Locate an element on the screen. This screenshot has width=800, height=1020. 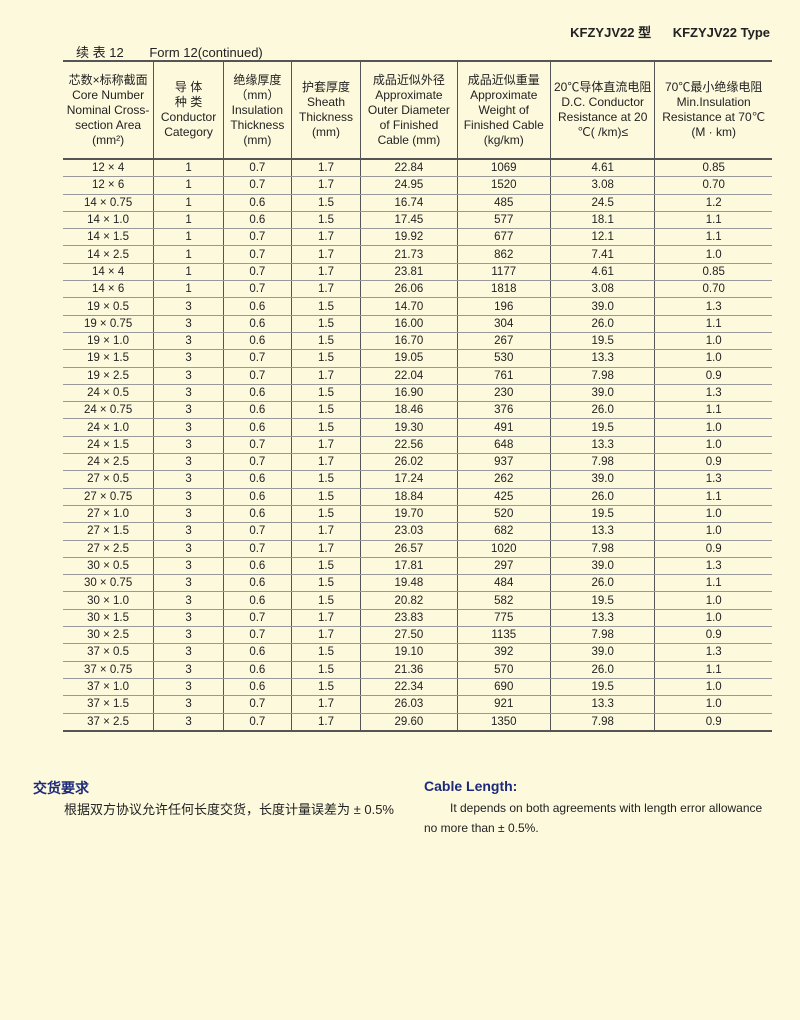
table-cell: 19 × 2.5 is located at coordinates (108, 376).